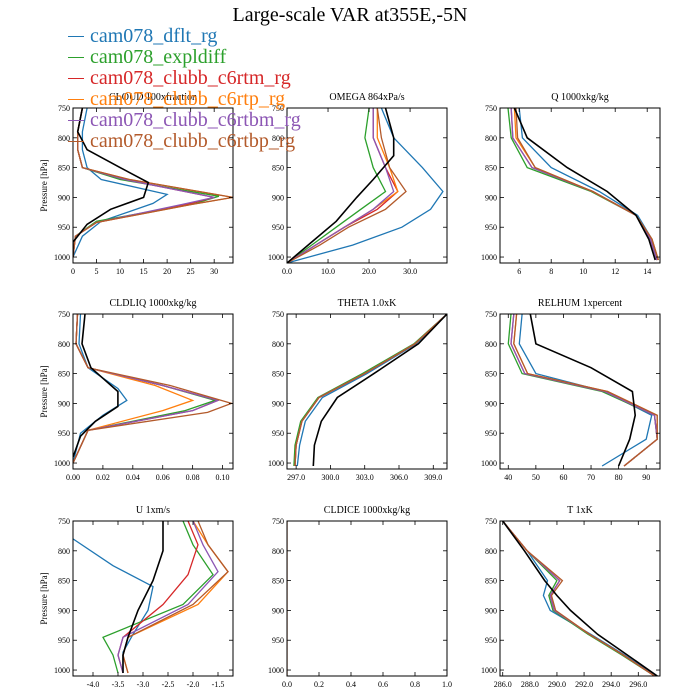  I want to click on x-tick-label: 5, so click(97, 271).